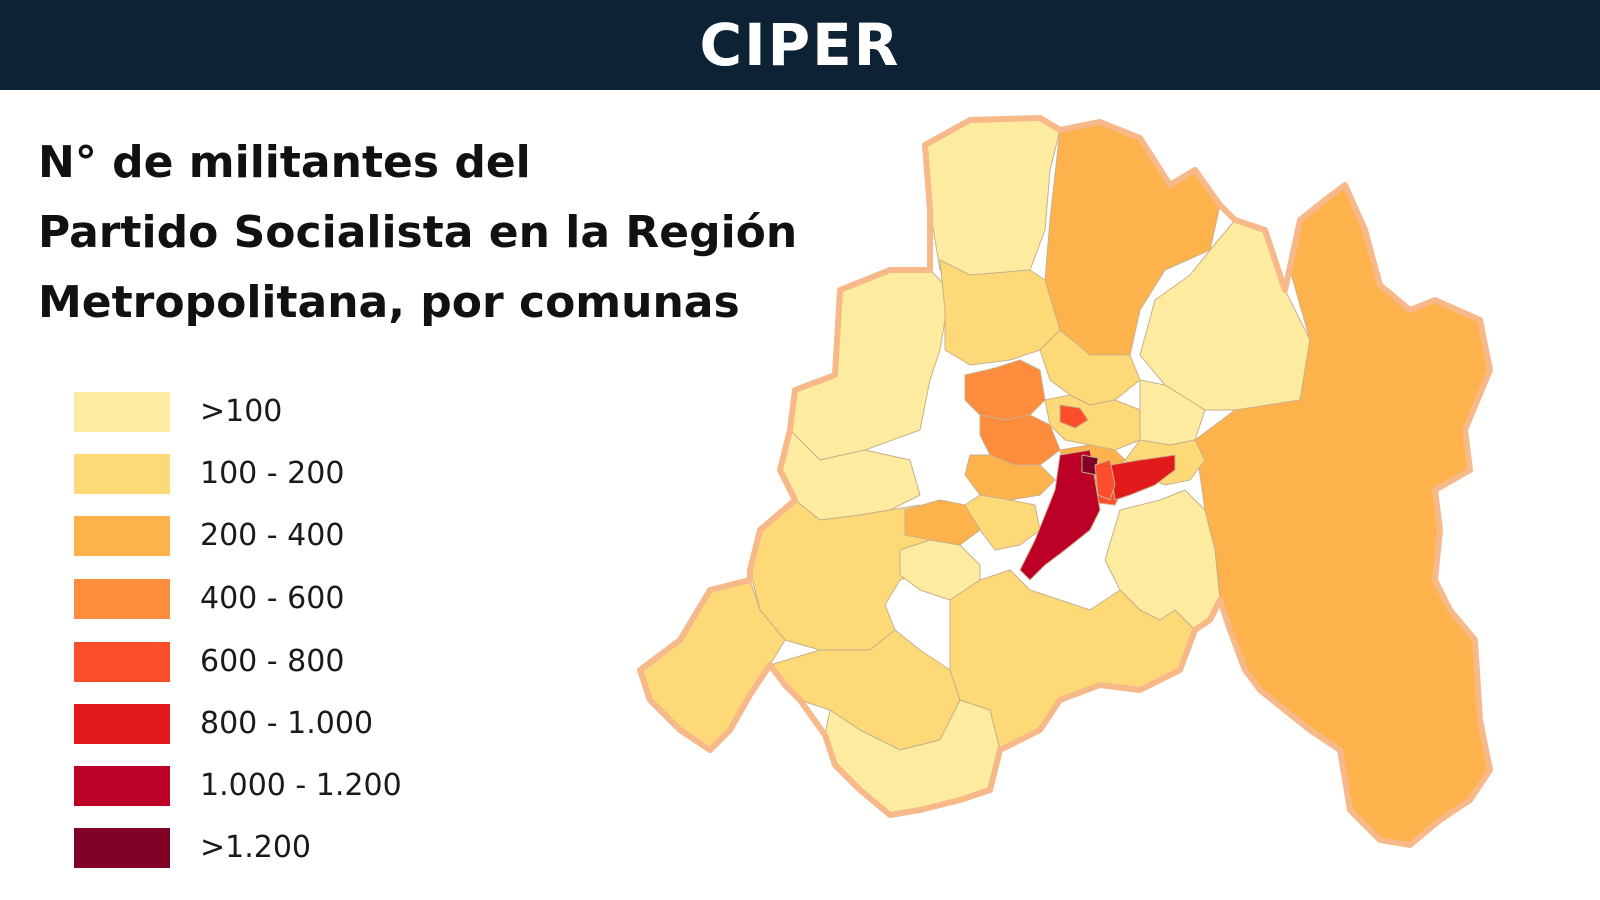 Image resolution: width=1600 pixels, height=900 pixels. I want to click on legend-item: 400 - 600, so click(274, 599).